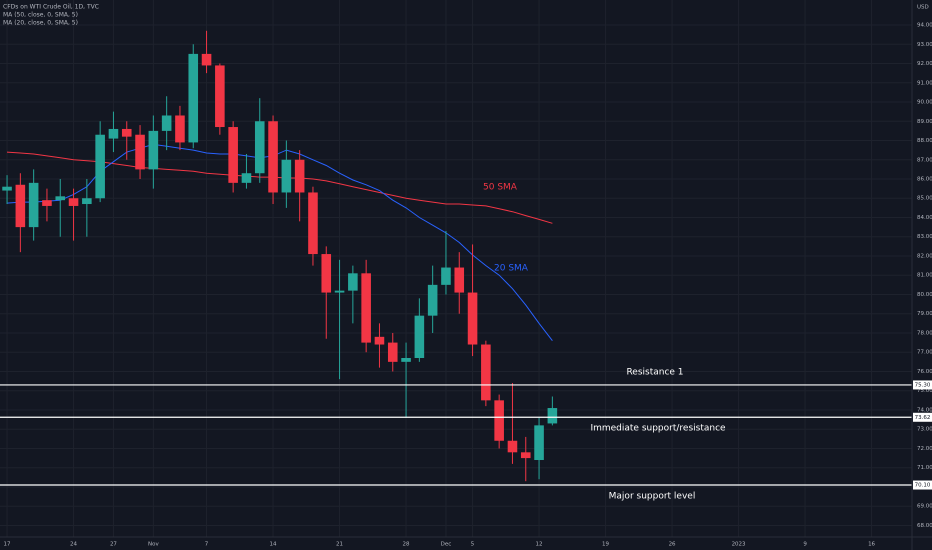  I want to click on y-tick-label: 86.00, so click(924, 180).